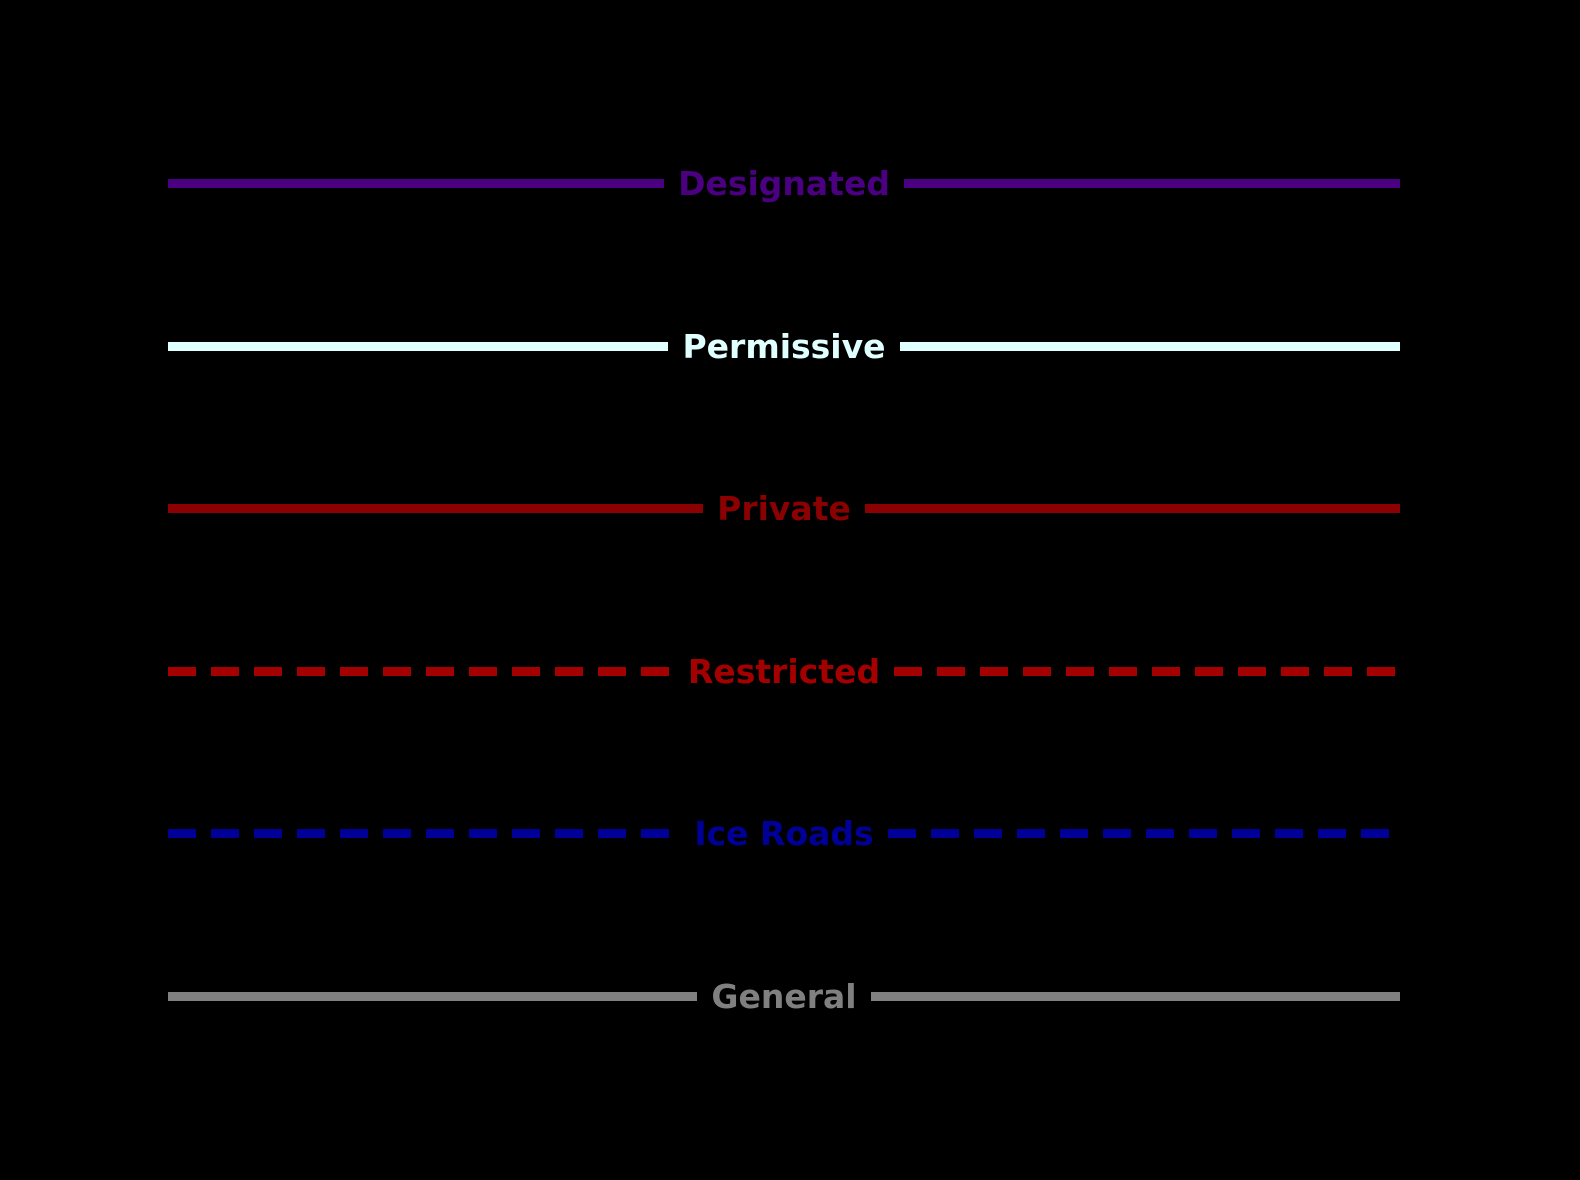  I want to click on private-line-left-segment, so click(436, 508).